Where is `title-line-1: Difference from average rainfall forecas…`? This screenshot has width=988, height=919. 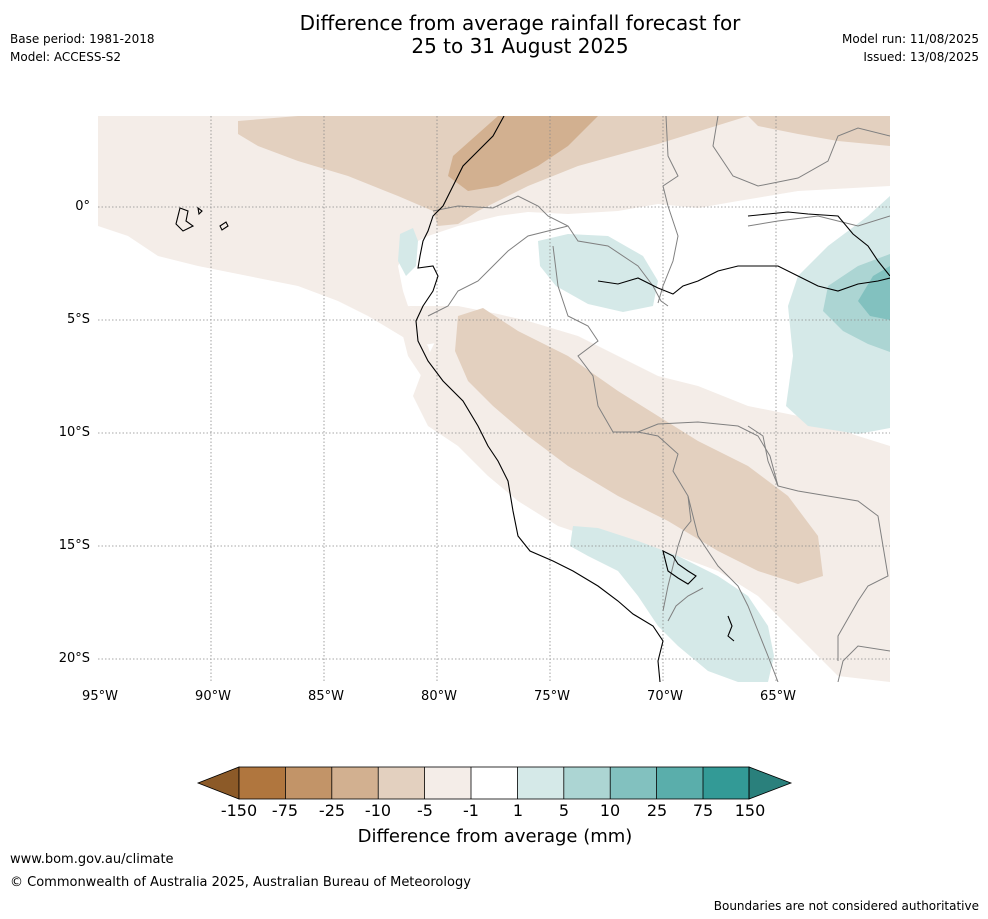
title-line-1: Difference from average rainfall forecas… is located at coordinates (520, 23).